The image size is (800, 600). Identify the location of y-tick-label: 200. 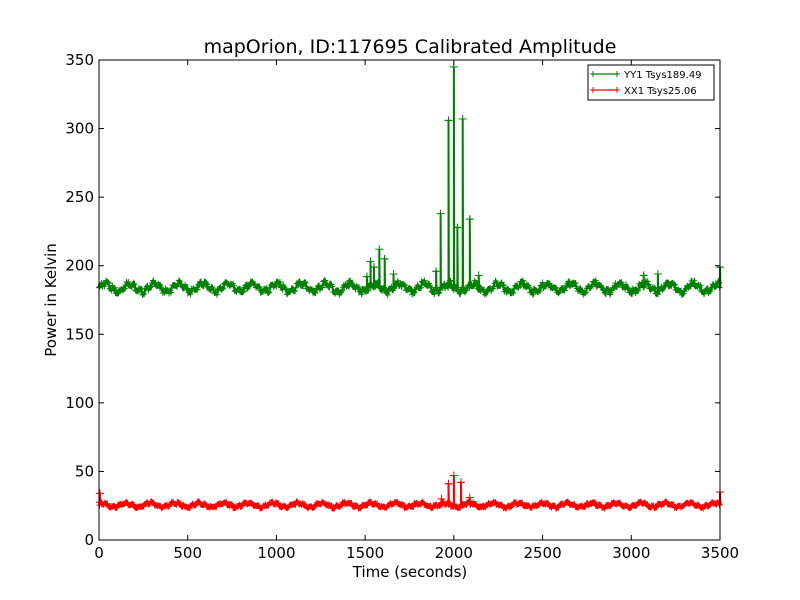
(79, 266).